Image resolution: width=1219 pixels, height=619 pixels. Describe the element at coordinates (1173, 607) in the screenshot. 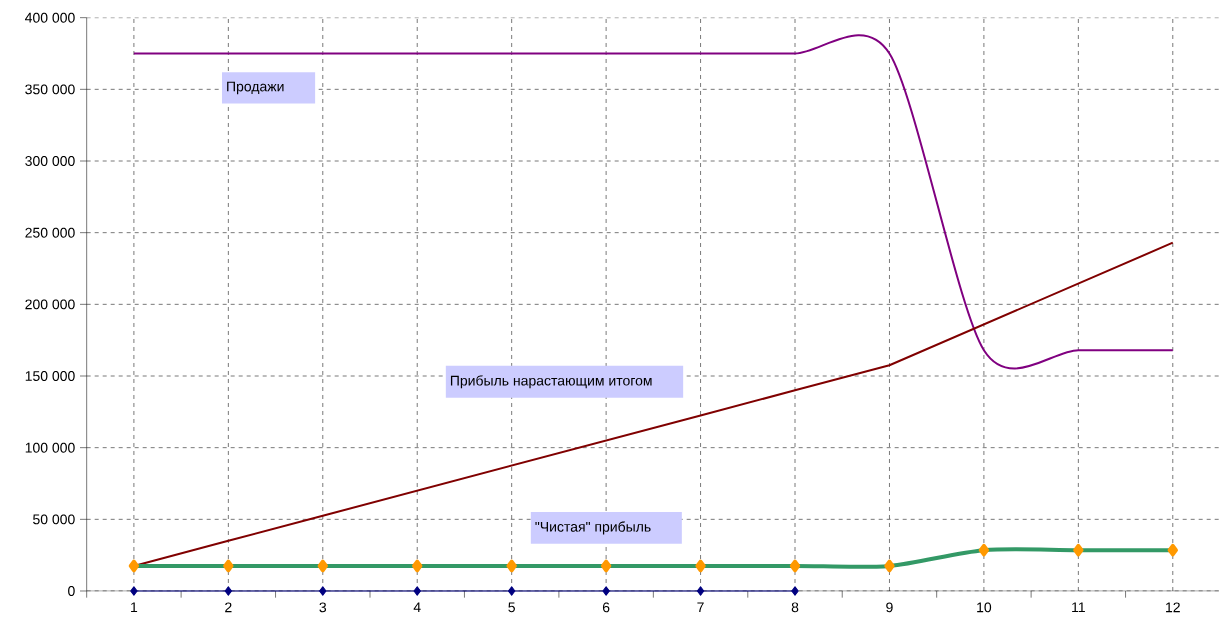

I see `x-tick-label: 12` at that location.